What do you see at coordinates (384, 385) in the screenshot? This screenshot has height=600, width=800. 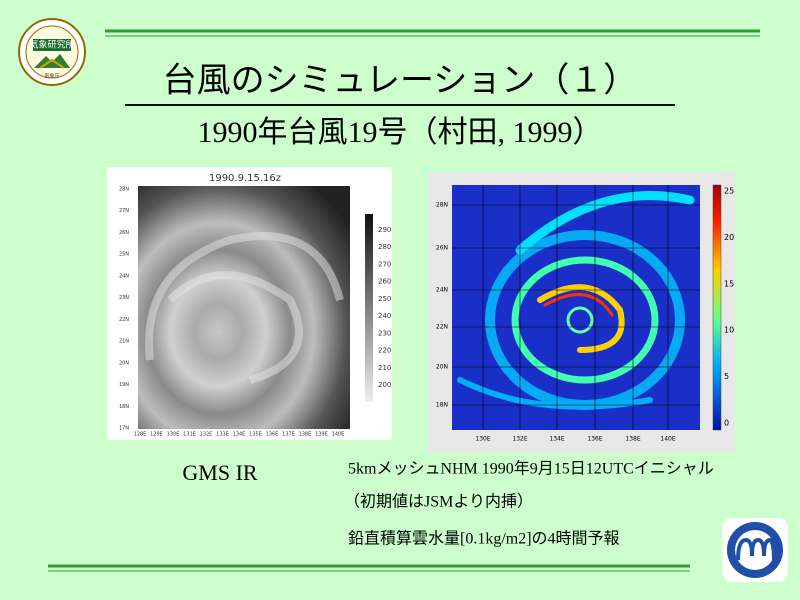 I see `colorbar-label: 200` at bounding box center [384, 385].